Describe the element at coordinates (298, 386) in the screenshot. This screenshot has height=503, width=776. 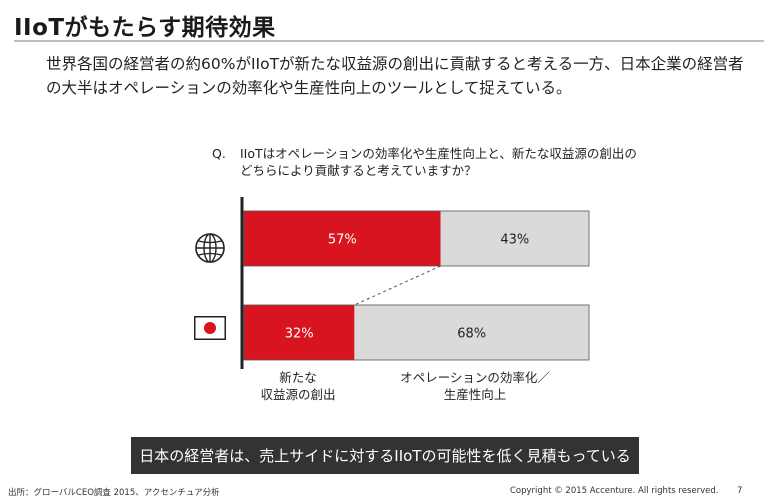
I see `category-label-revenue: 新たな 収益源の創出` at that location.